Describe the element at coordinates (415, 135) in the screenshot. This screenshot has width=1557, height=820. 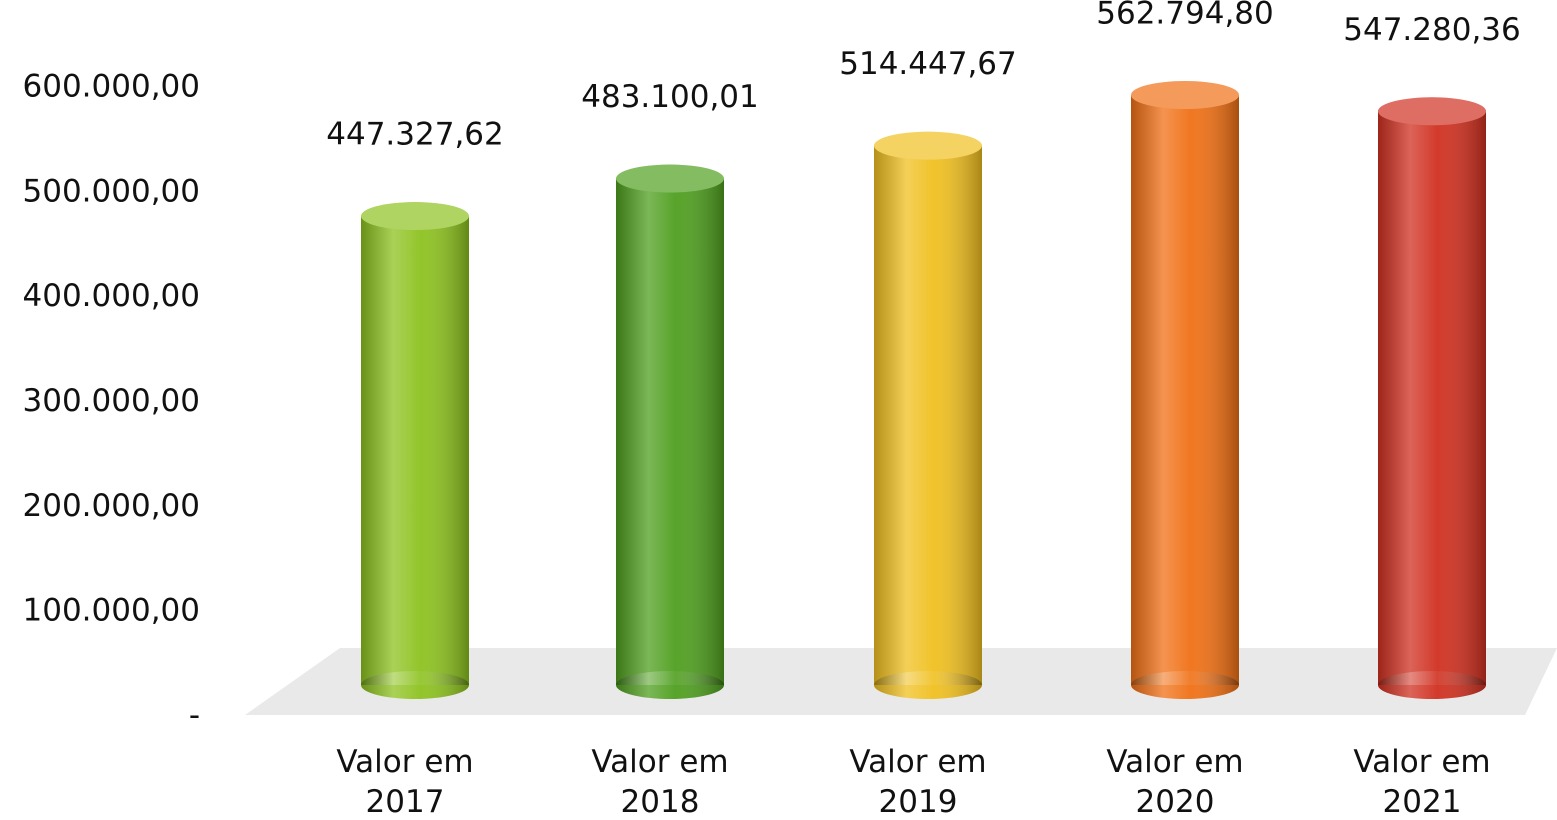
I see `data-label: 447.327,62` at that location.